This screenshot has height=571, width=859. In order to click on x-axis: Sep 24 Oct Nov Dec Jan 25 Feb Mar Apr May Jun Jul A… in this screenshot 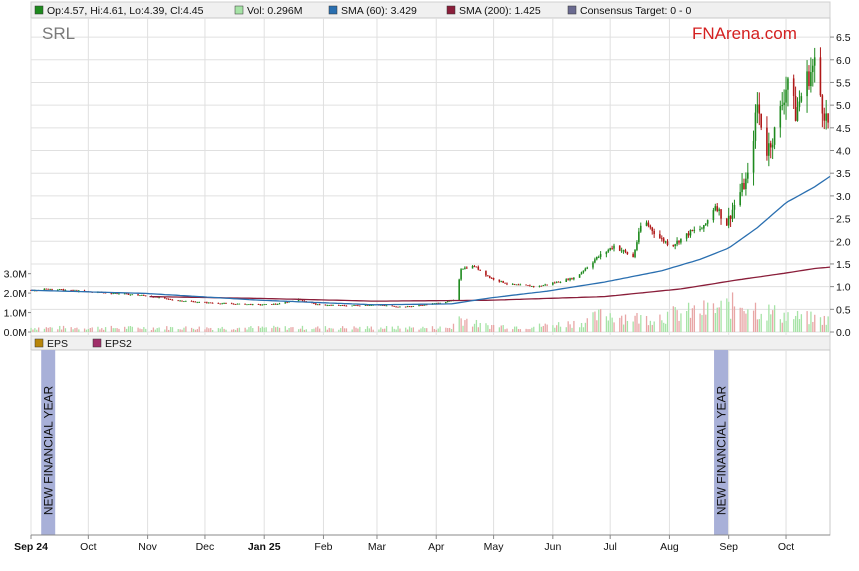, I will do `click(422, 543)`.